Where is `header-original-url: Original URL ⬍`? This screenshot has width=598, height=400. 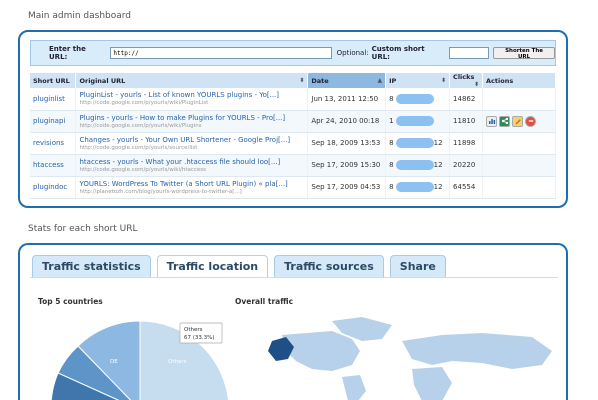
header-original-url: Original URL ⬍ is located at coordinates (192, 80).